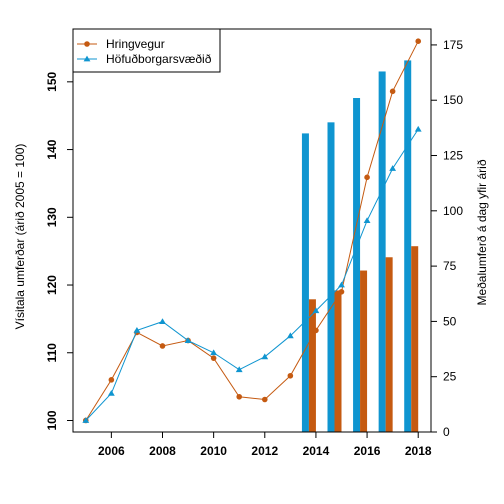  What do you see at coordinates (20, 237) in the screenshot?
I see `left-axis-title: Vísitala umferðar (árið 2005 = 100)` at bounding box center [20, 237].